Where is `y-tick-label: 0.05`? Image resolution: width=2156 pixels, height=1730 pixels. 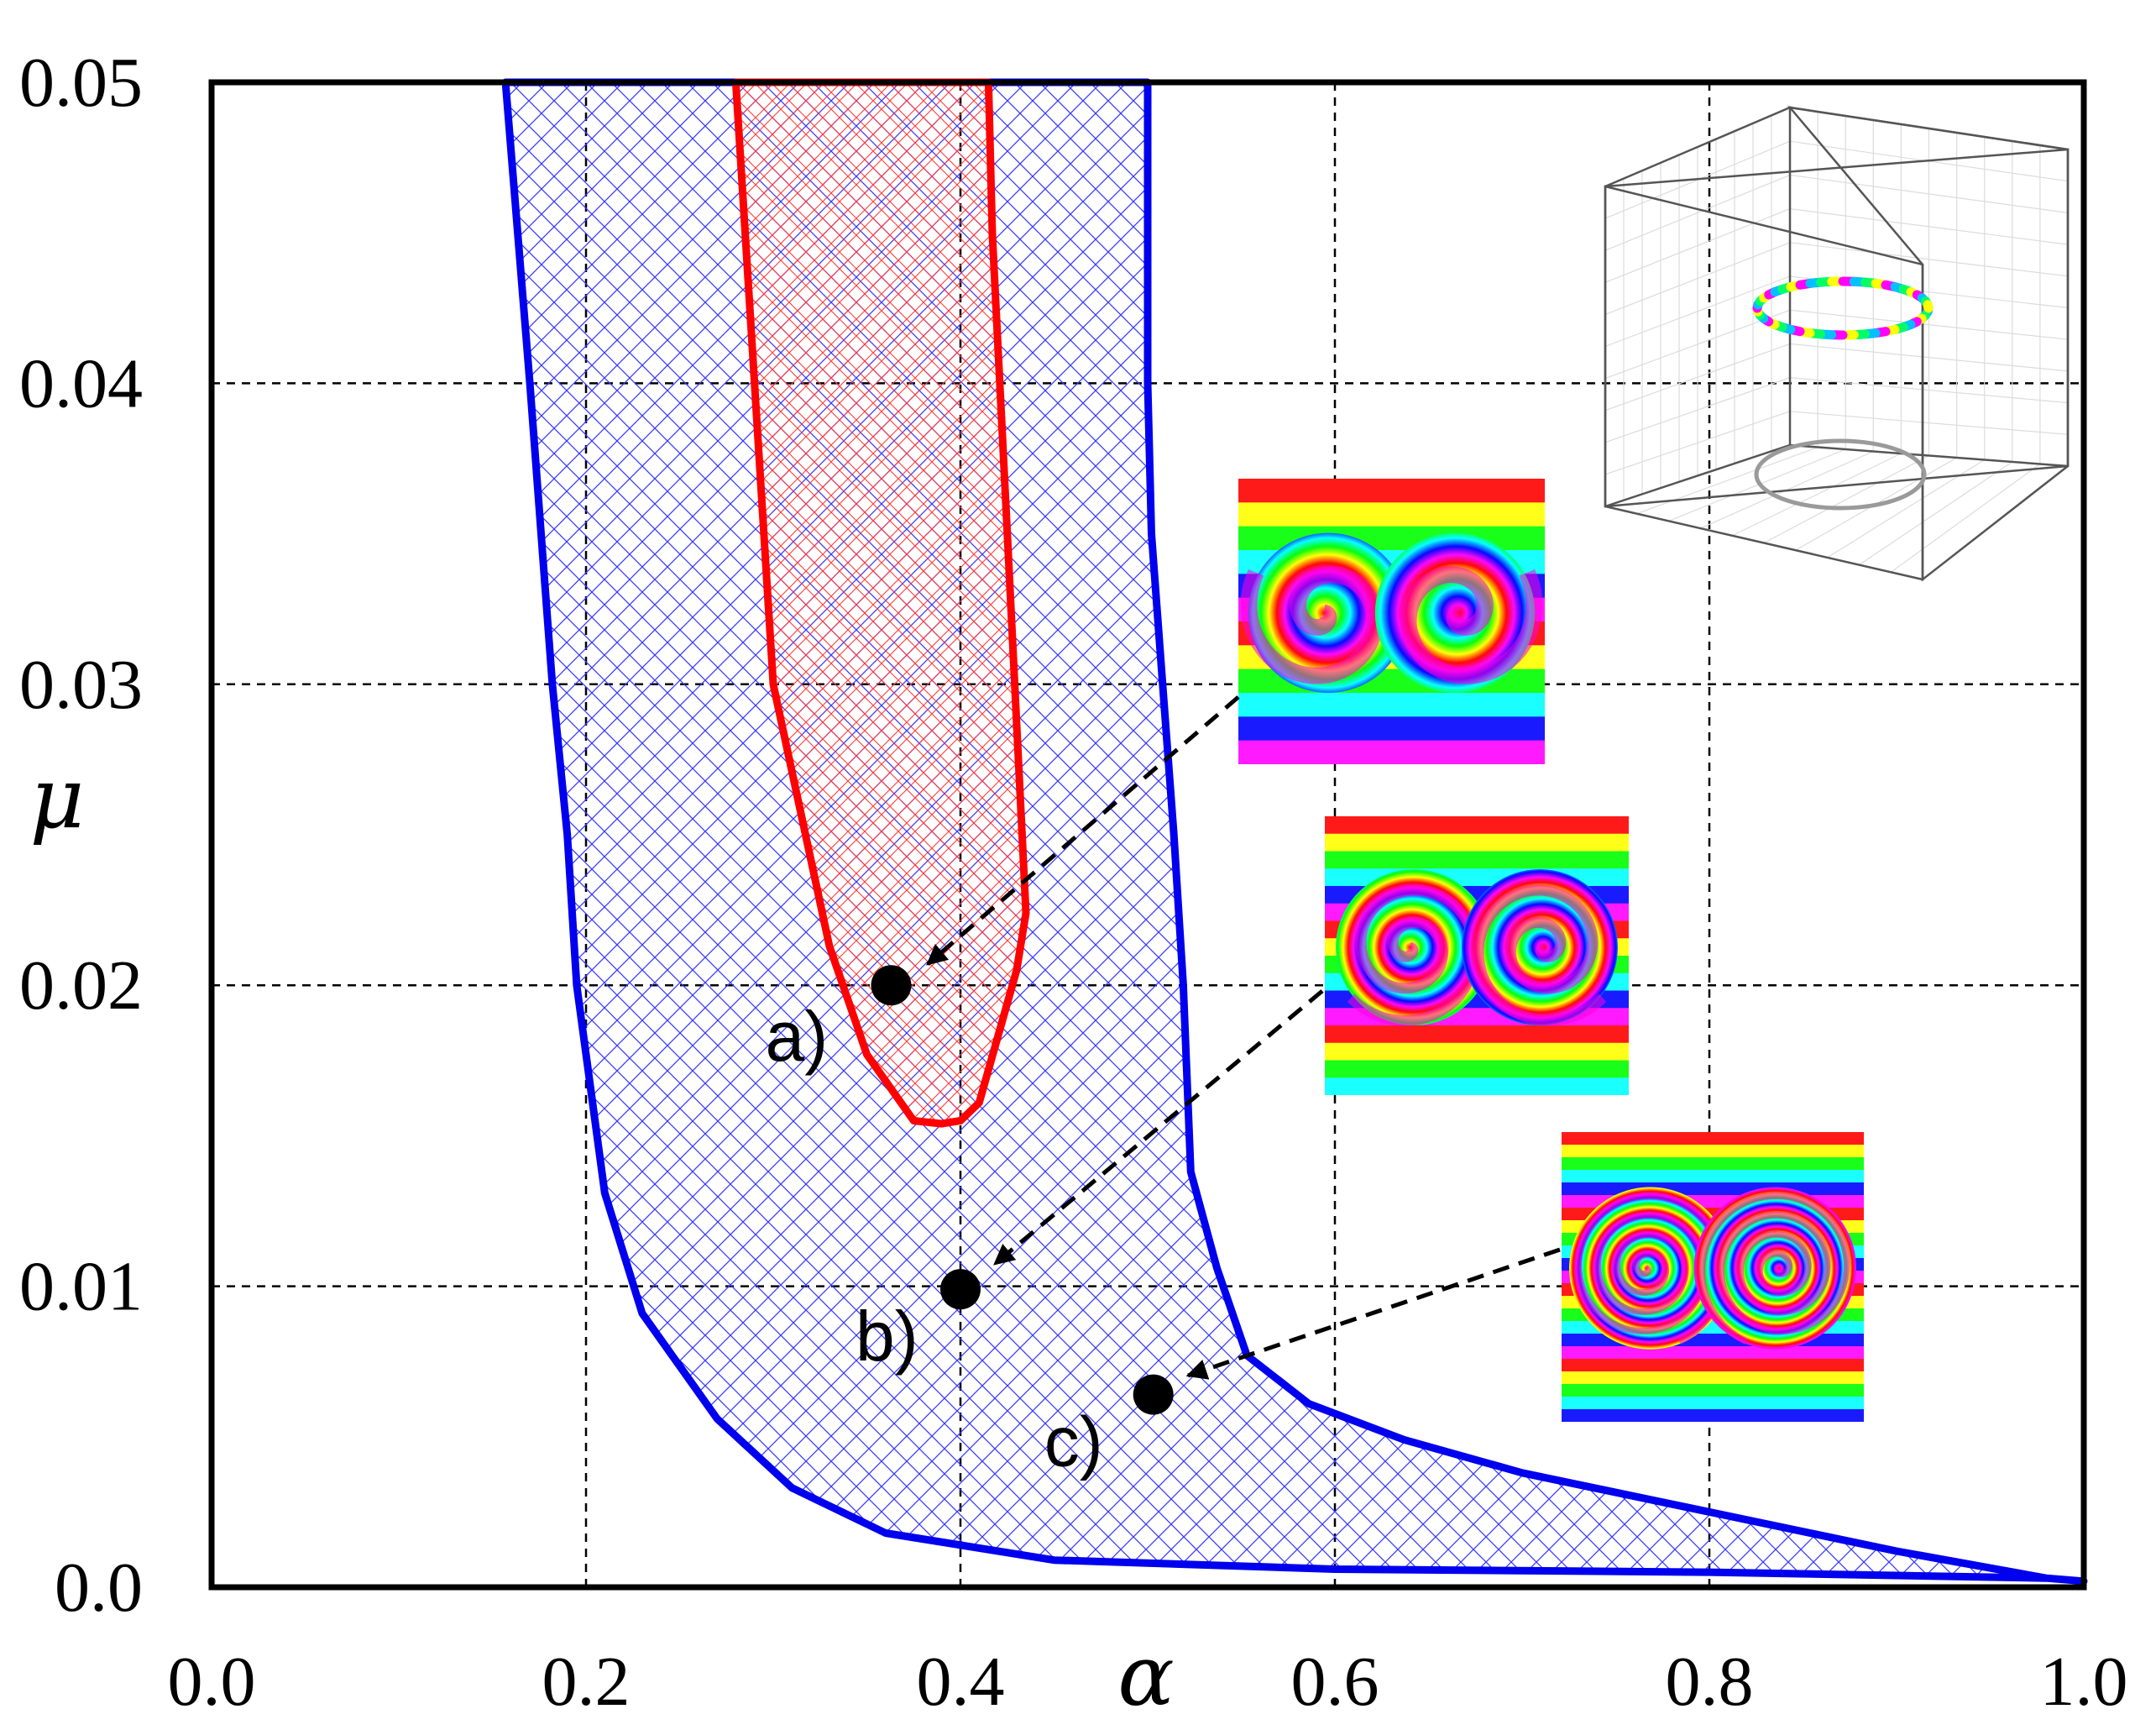 y-tick-label: 0.05 is located at coordinates (81, 83).